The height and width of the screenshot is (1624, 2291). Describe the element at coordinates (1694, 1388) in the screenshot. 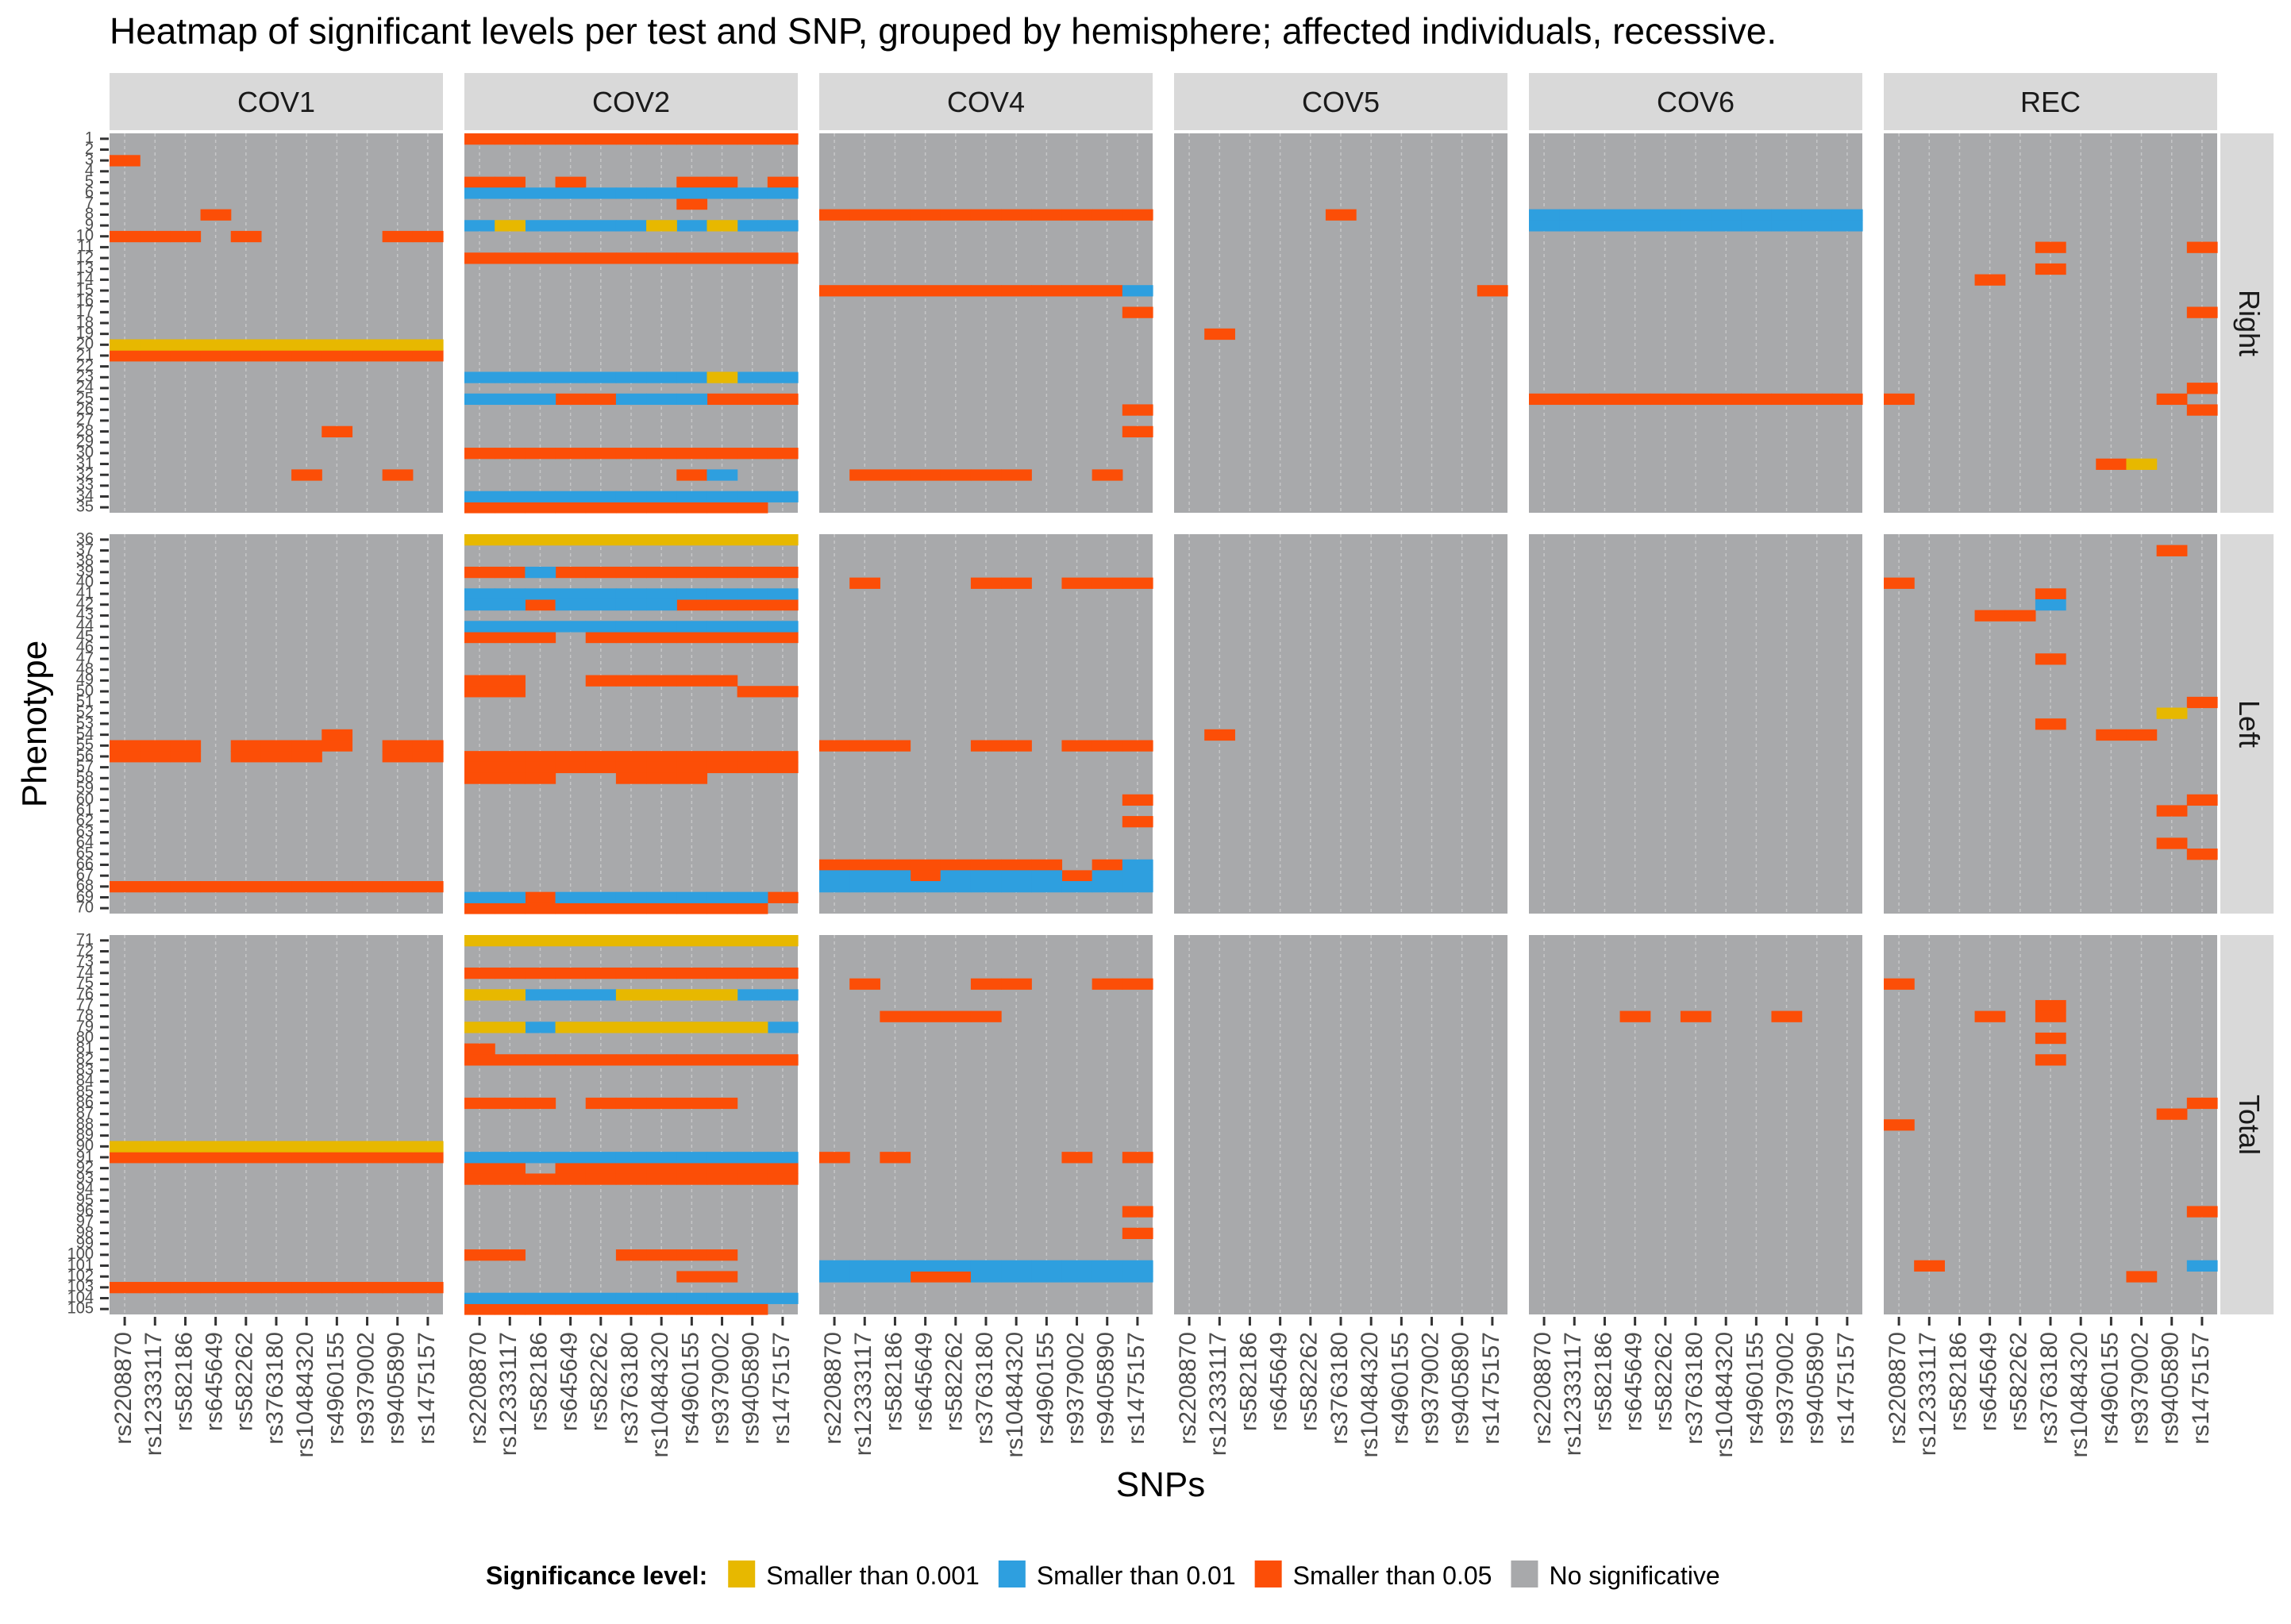

I see `x-tick-label: rs3763180` at that location.